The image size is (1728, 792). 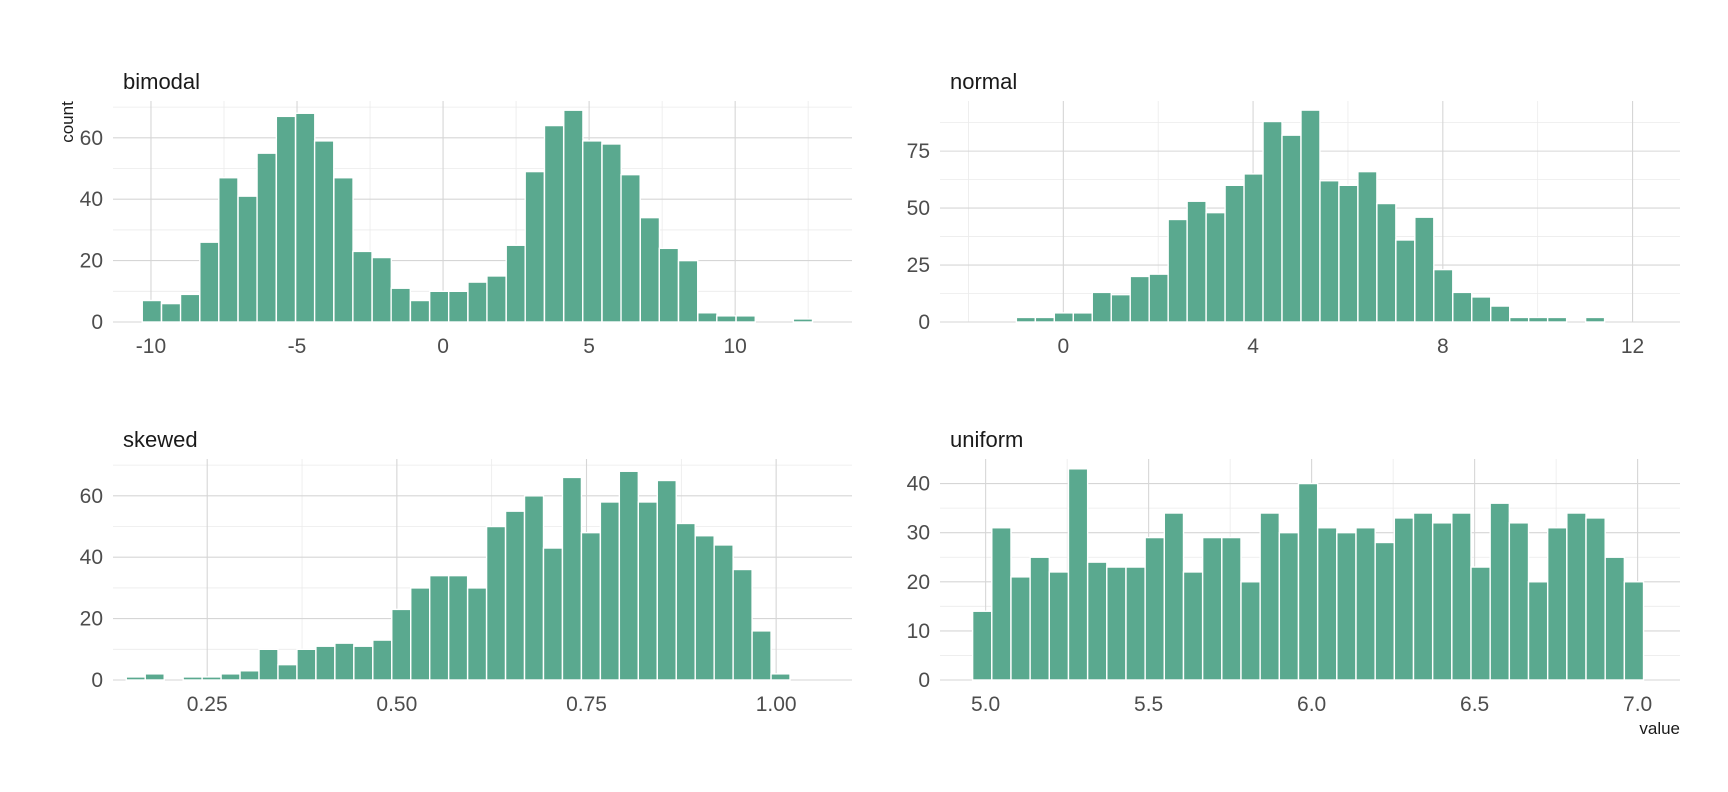 I want to click on x-tick-label: 0.75, so click(x=586, y=704).